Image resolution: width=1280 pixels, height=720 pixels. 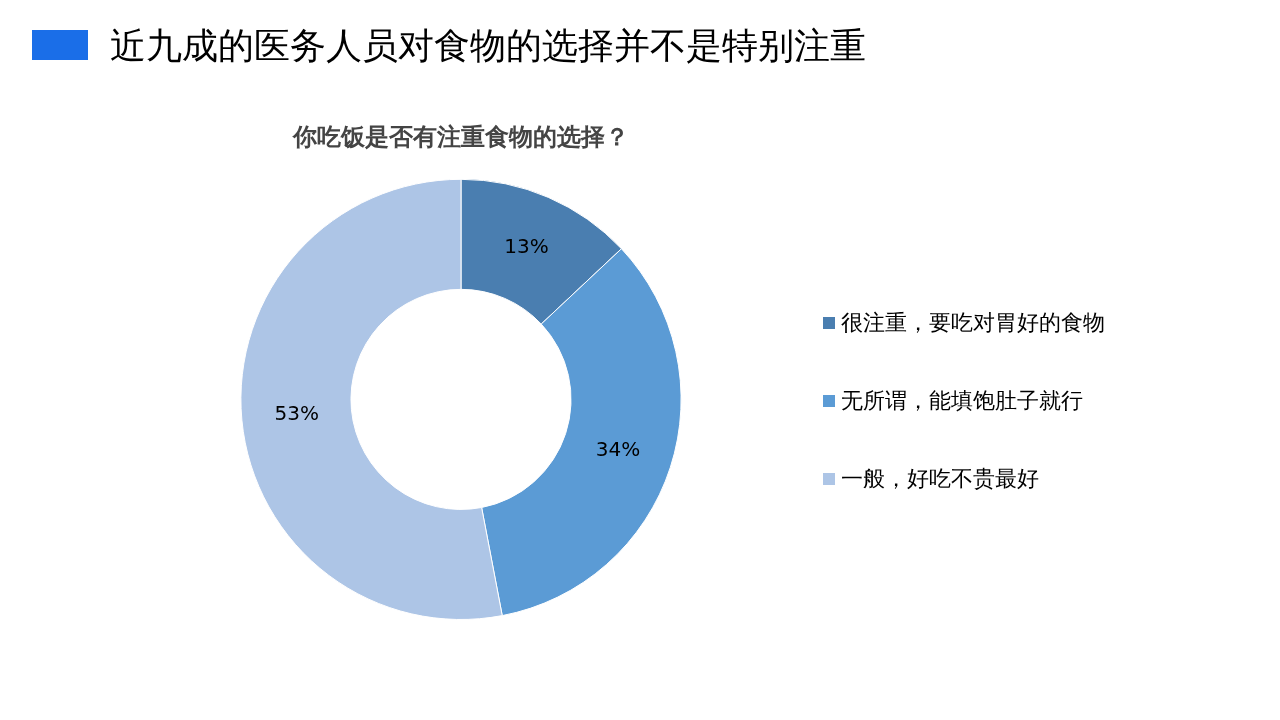 I want to click on legend-label: 无所谓，能填饱肚子就行, so click(x=962, y=401).